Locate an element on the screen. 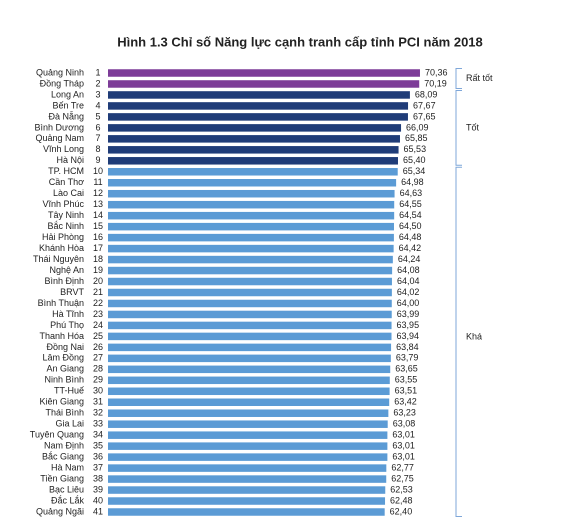 The height and width of the screenshot is (519, 583). rank-label: 11 is located at coordinates (97, 182).